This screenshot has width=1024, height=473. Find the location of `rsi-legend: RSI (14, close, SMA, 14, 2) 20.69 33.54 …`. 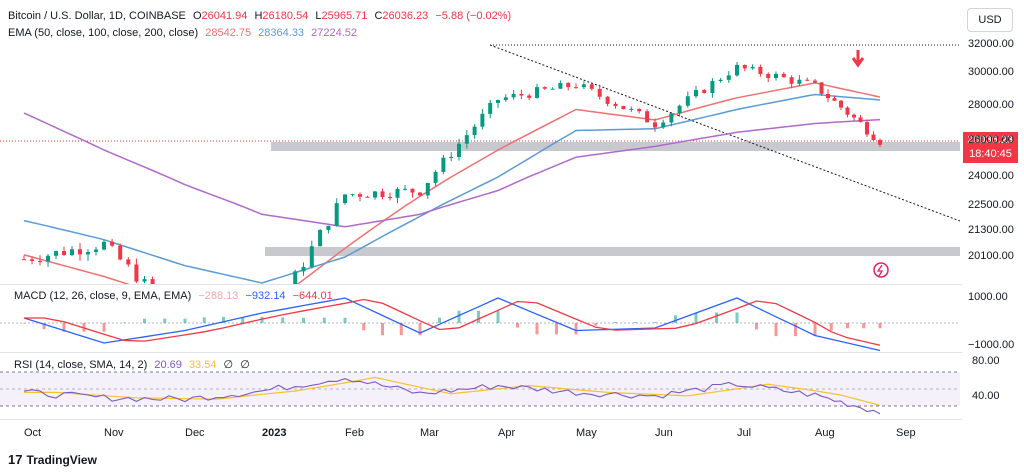

rsi-legend: RSI (14, close, SMA, 14, 2) 20.69 33.54 … is located at coordinates (134, 364).